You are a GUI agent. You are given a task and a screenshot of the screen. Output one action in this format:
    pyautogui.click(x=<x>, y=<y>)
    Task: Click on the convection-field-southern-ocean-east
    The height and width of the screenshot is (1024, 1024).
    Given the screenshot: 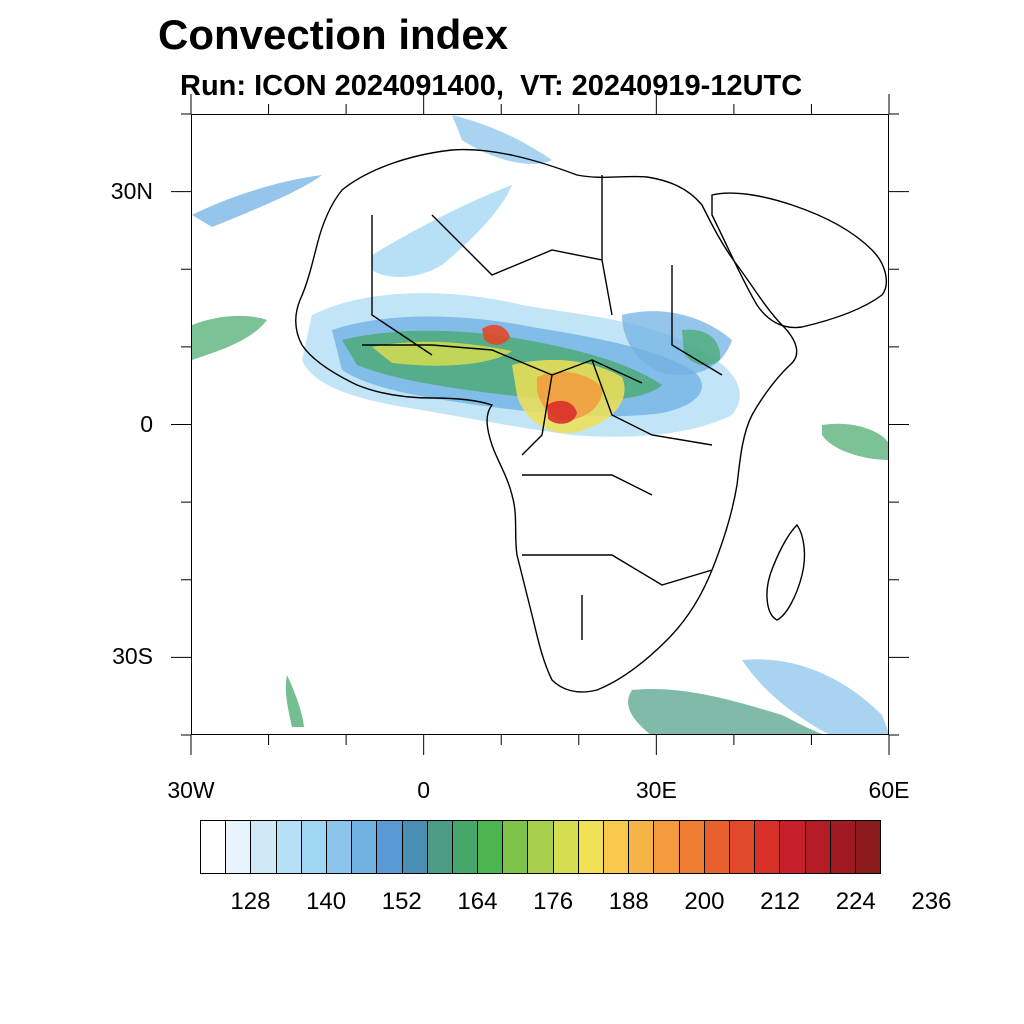 What is the action you would take?
    pyautogui.click(x=815, y=696)
    